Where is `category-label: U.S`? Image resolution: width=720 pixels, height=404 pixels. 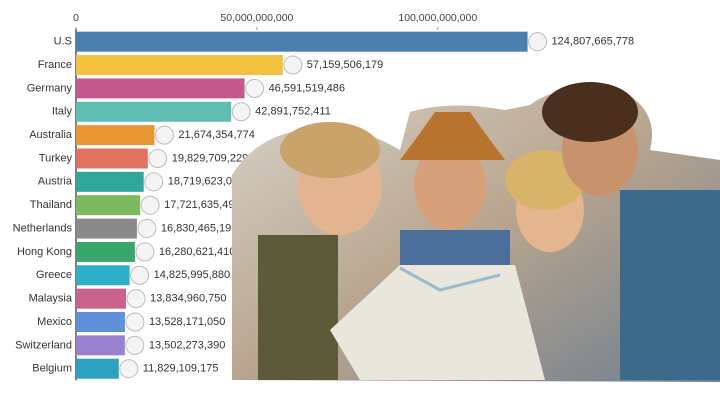
category-label: U.S is located at coordinates (63, 42).